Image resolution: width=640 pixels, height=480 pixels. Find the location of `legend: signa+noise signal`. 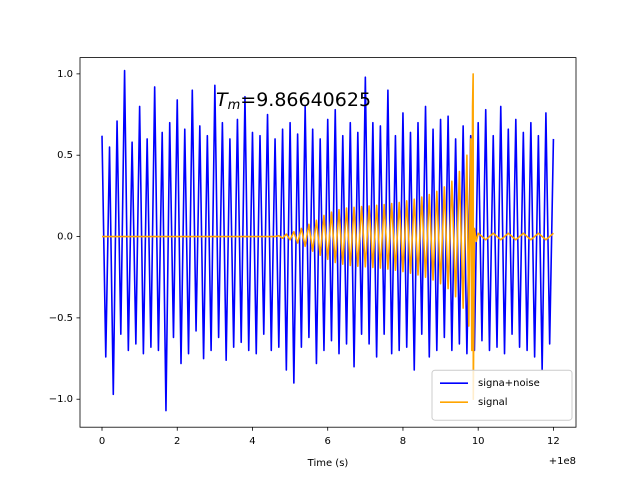

legend: signa+noise signal is located at coordinates (502, 395).